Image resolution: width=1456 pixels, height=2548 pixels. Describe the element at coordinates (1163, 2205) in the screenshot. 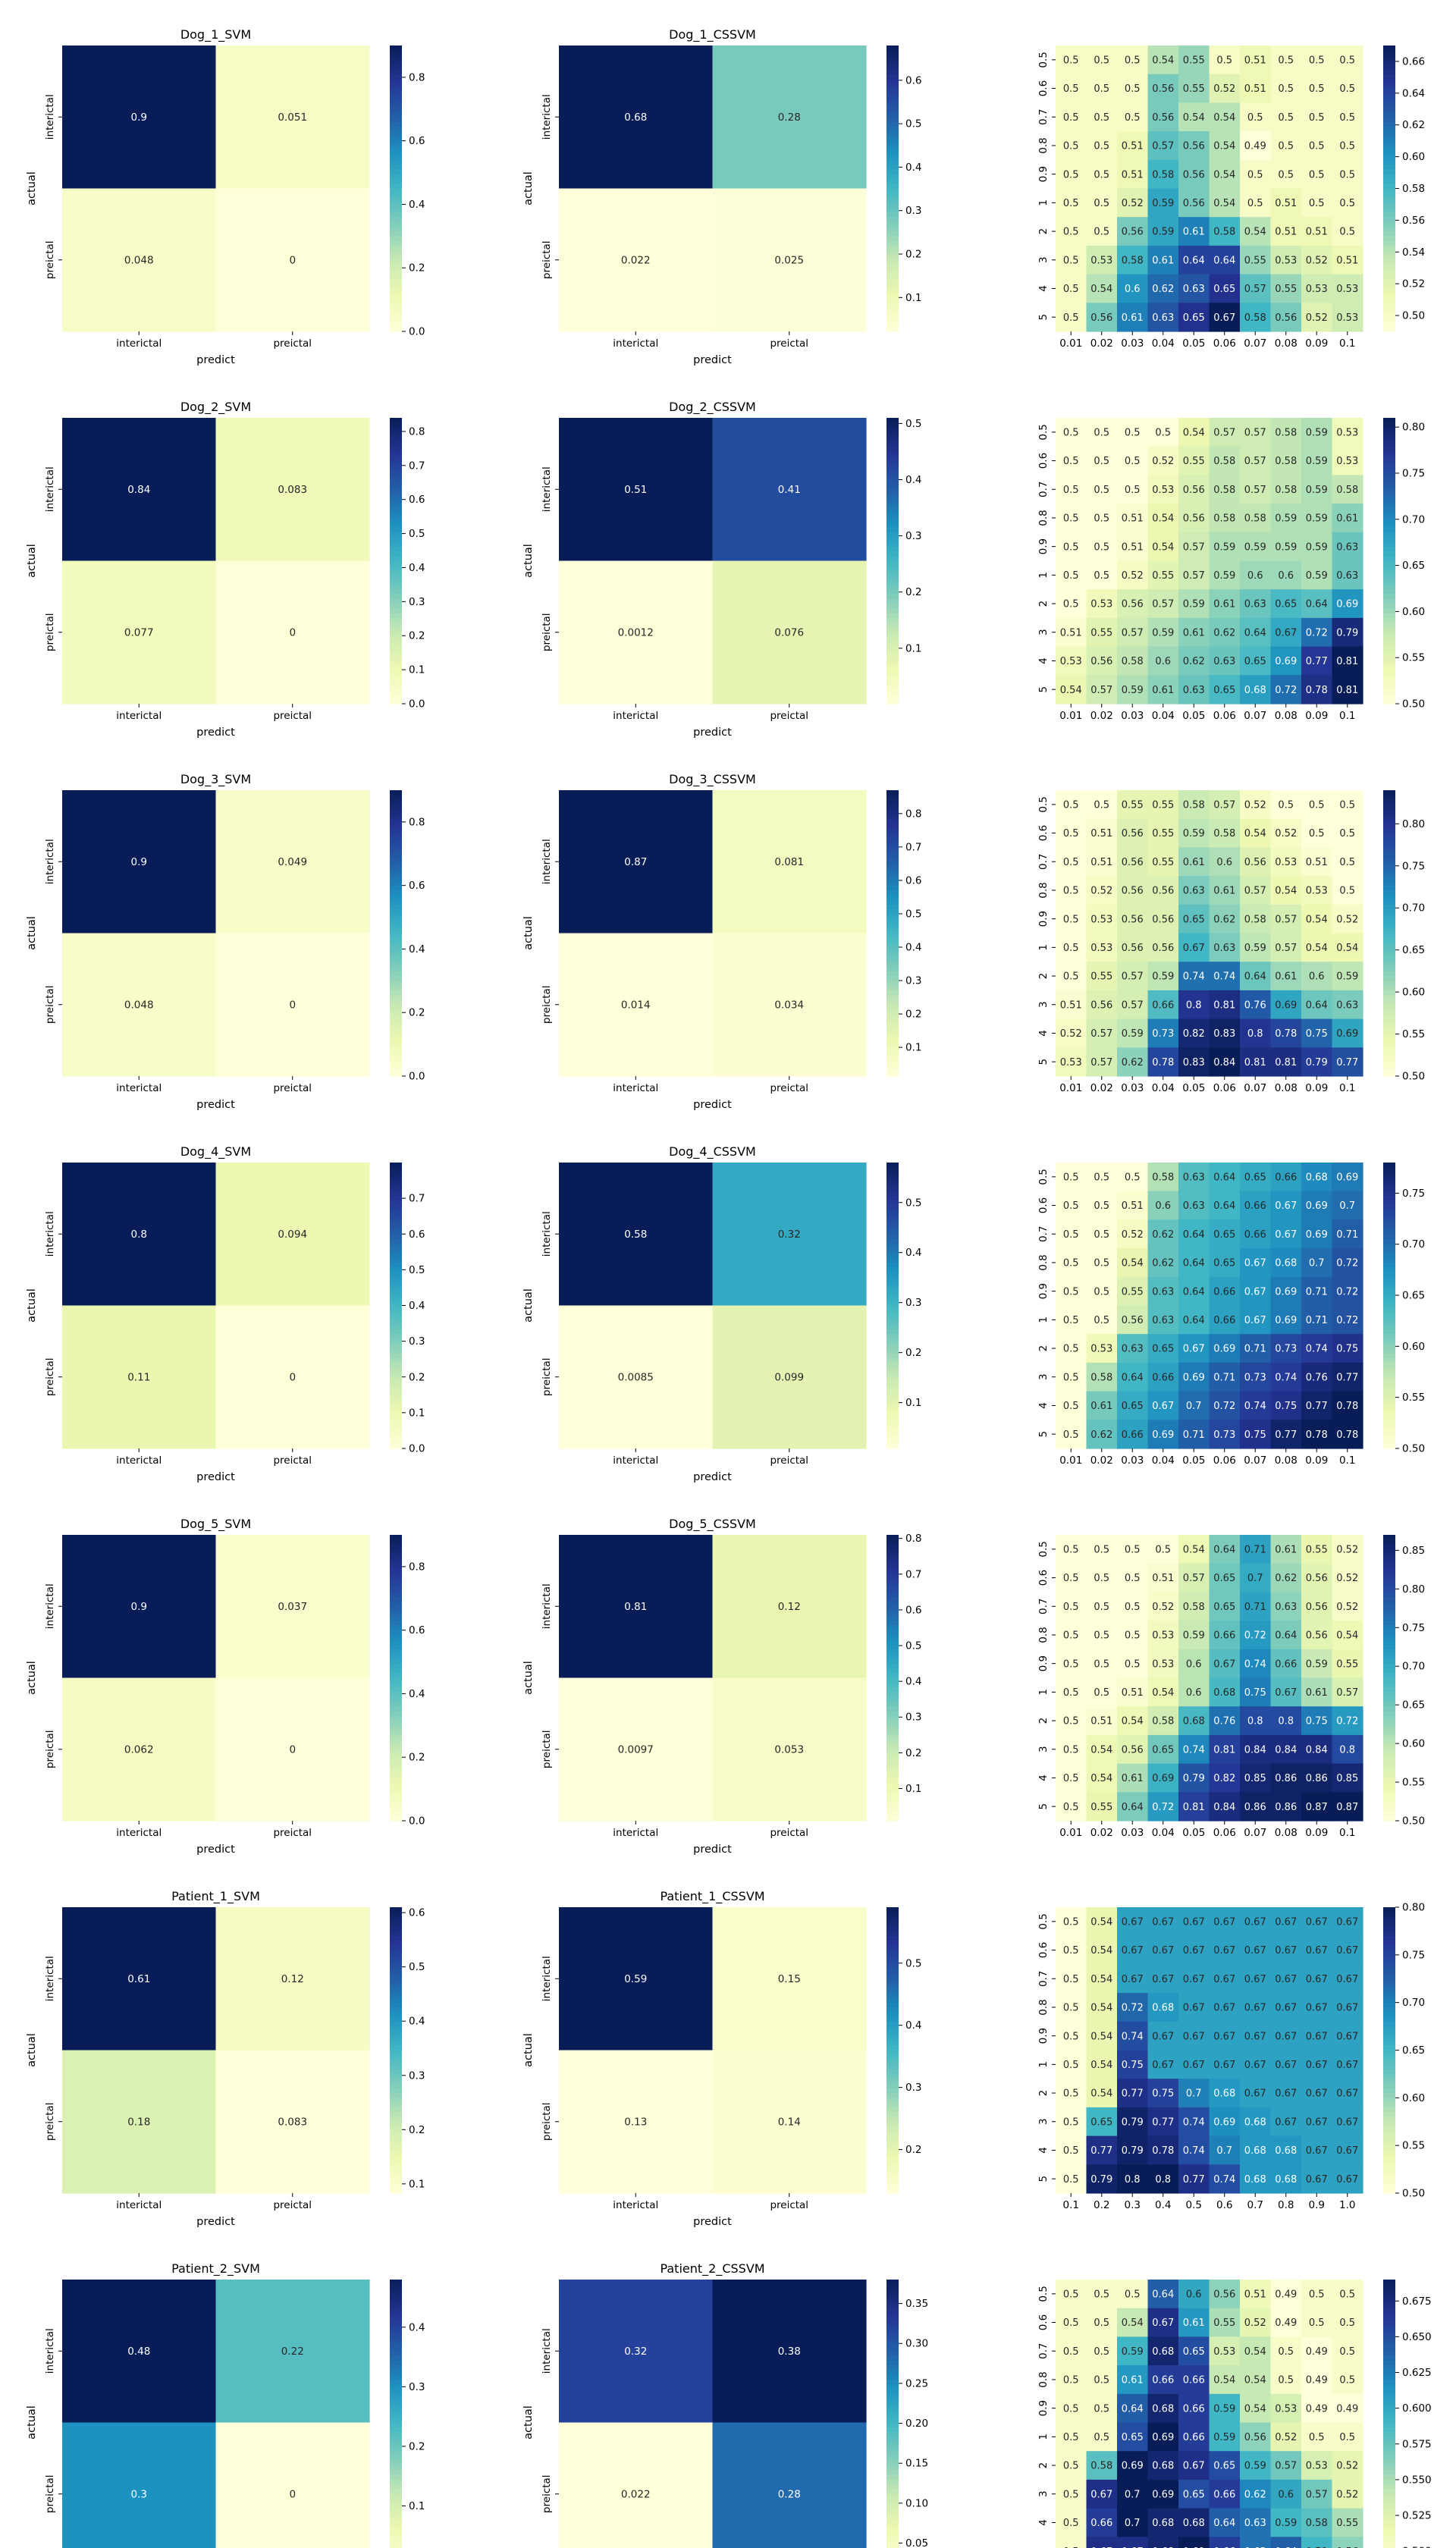

I see `x-tick-label: 0.4` at that location.